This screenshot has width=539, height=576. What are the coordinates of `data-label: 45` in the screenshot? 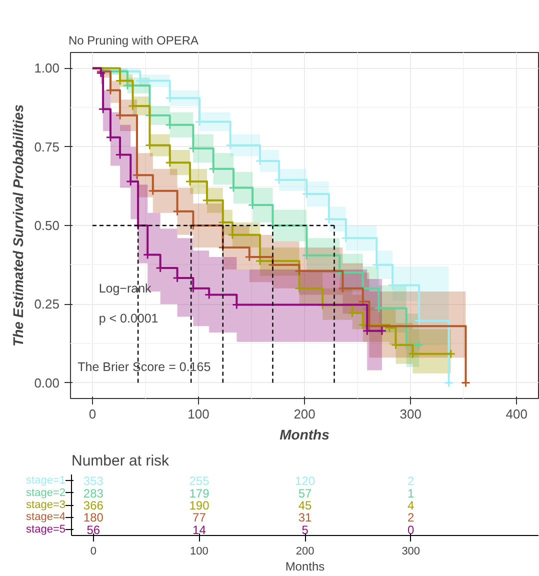 It's located at (305, 505).